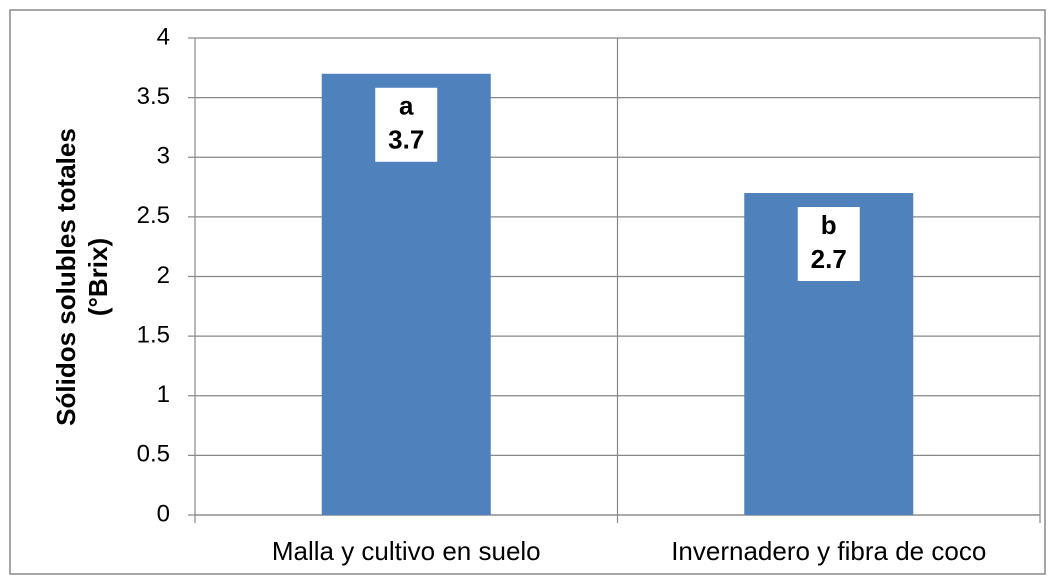 This screenshot has width=1055, height=580. I want to click on y-tick-label: 1.5, so click(153, 334).